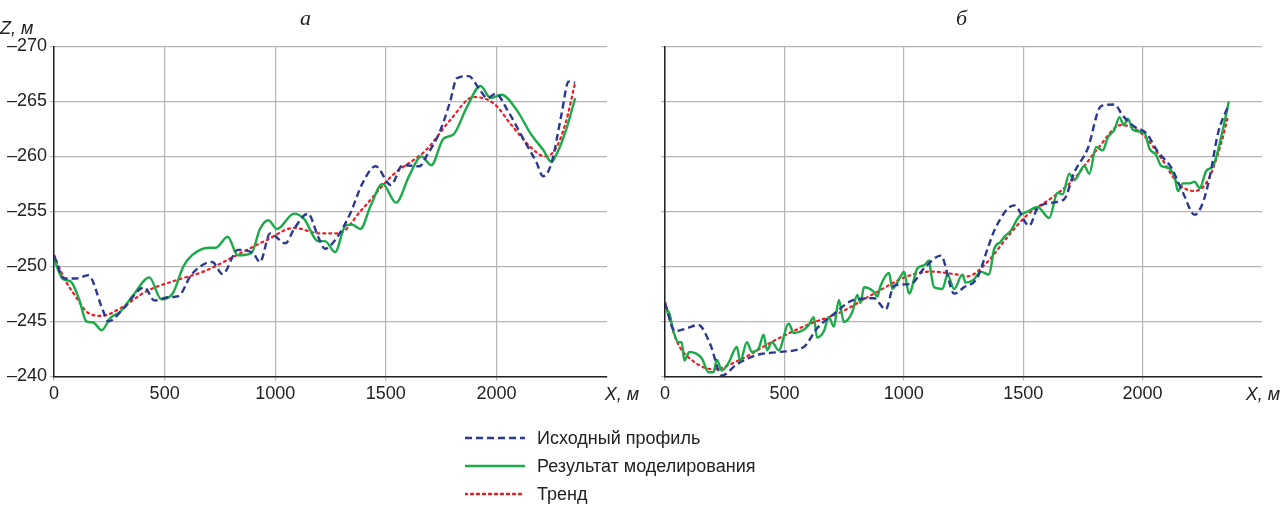 The width and height of the screenshot is (1282, 508). What do you see at coordinates (562, 494) in the screenshot?
I see `legend-label: Тренд` at bounding box center [562, 494].